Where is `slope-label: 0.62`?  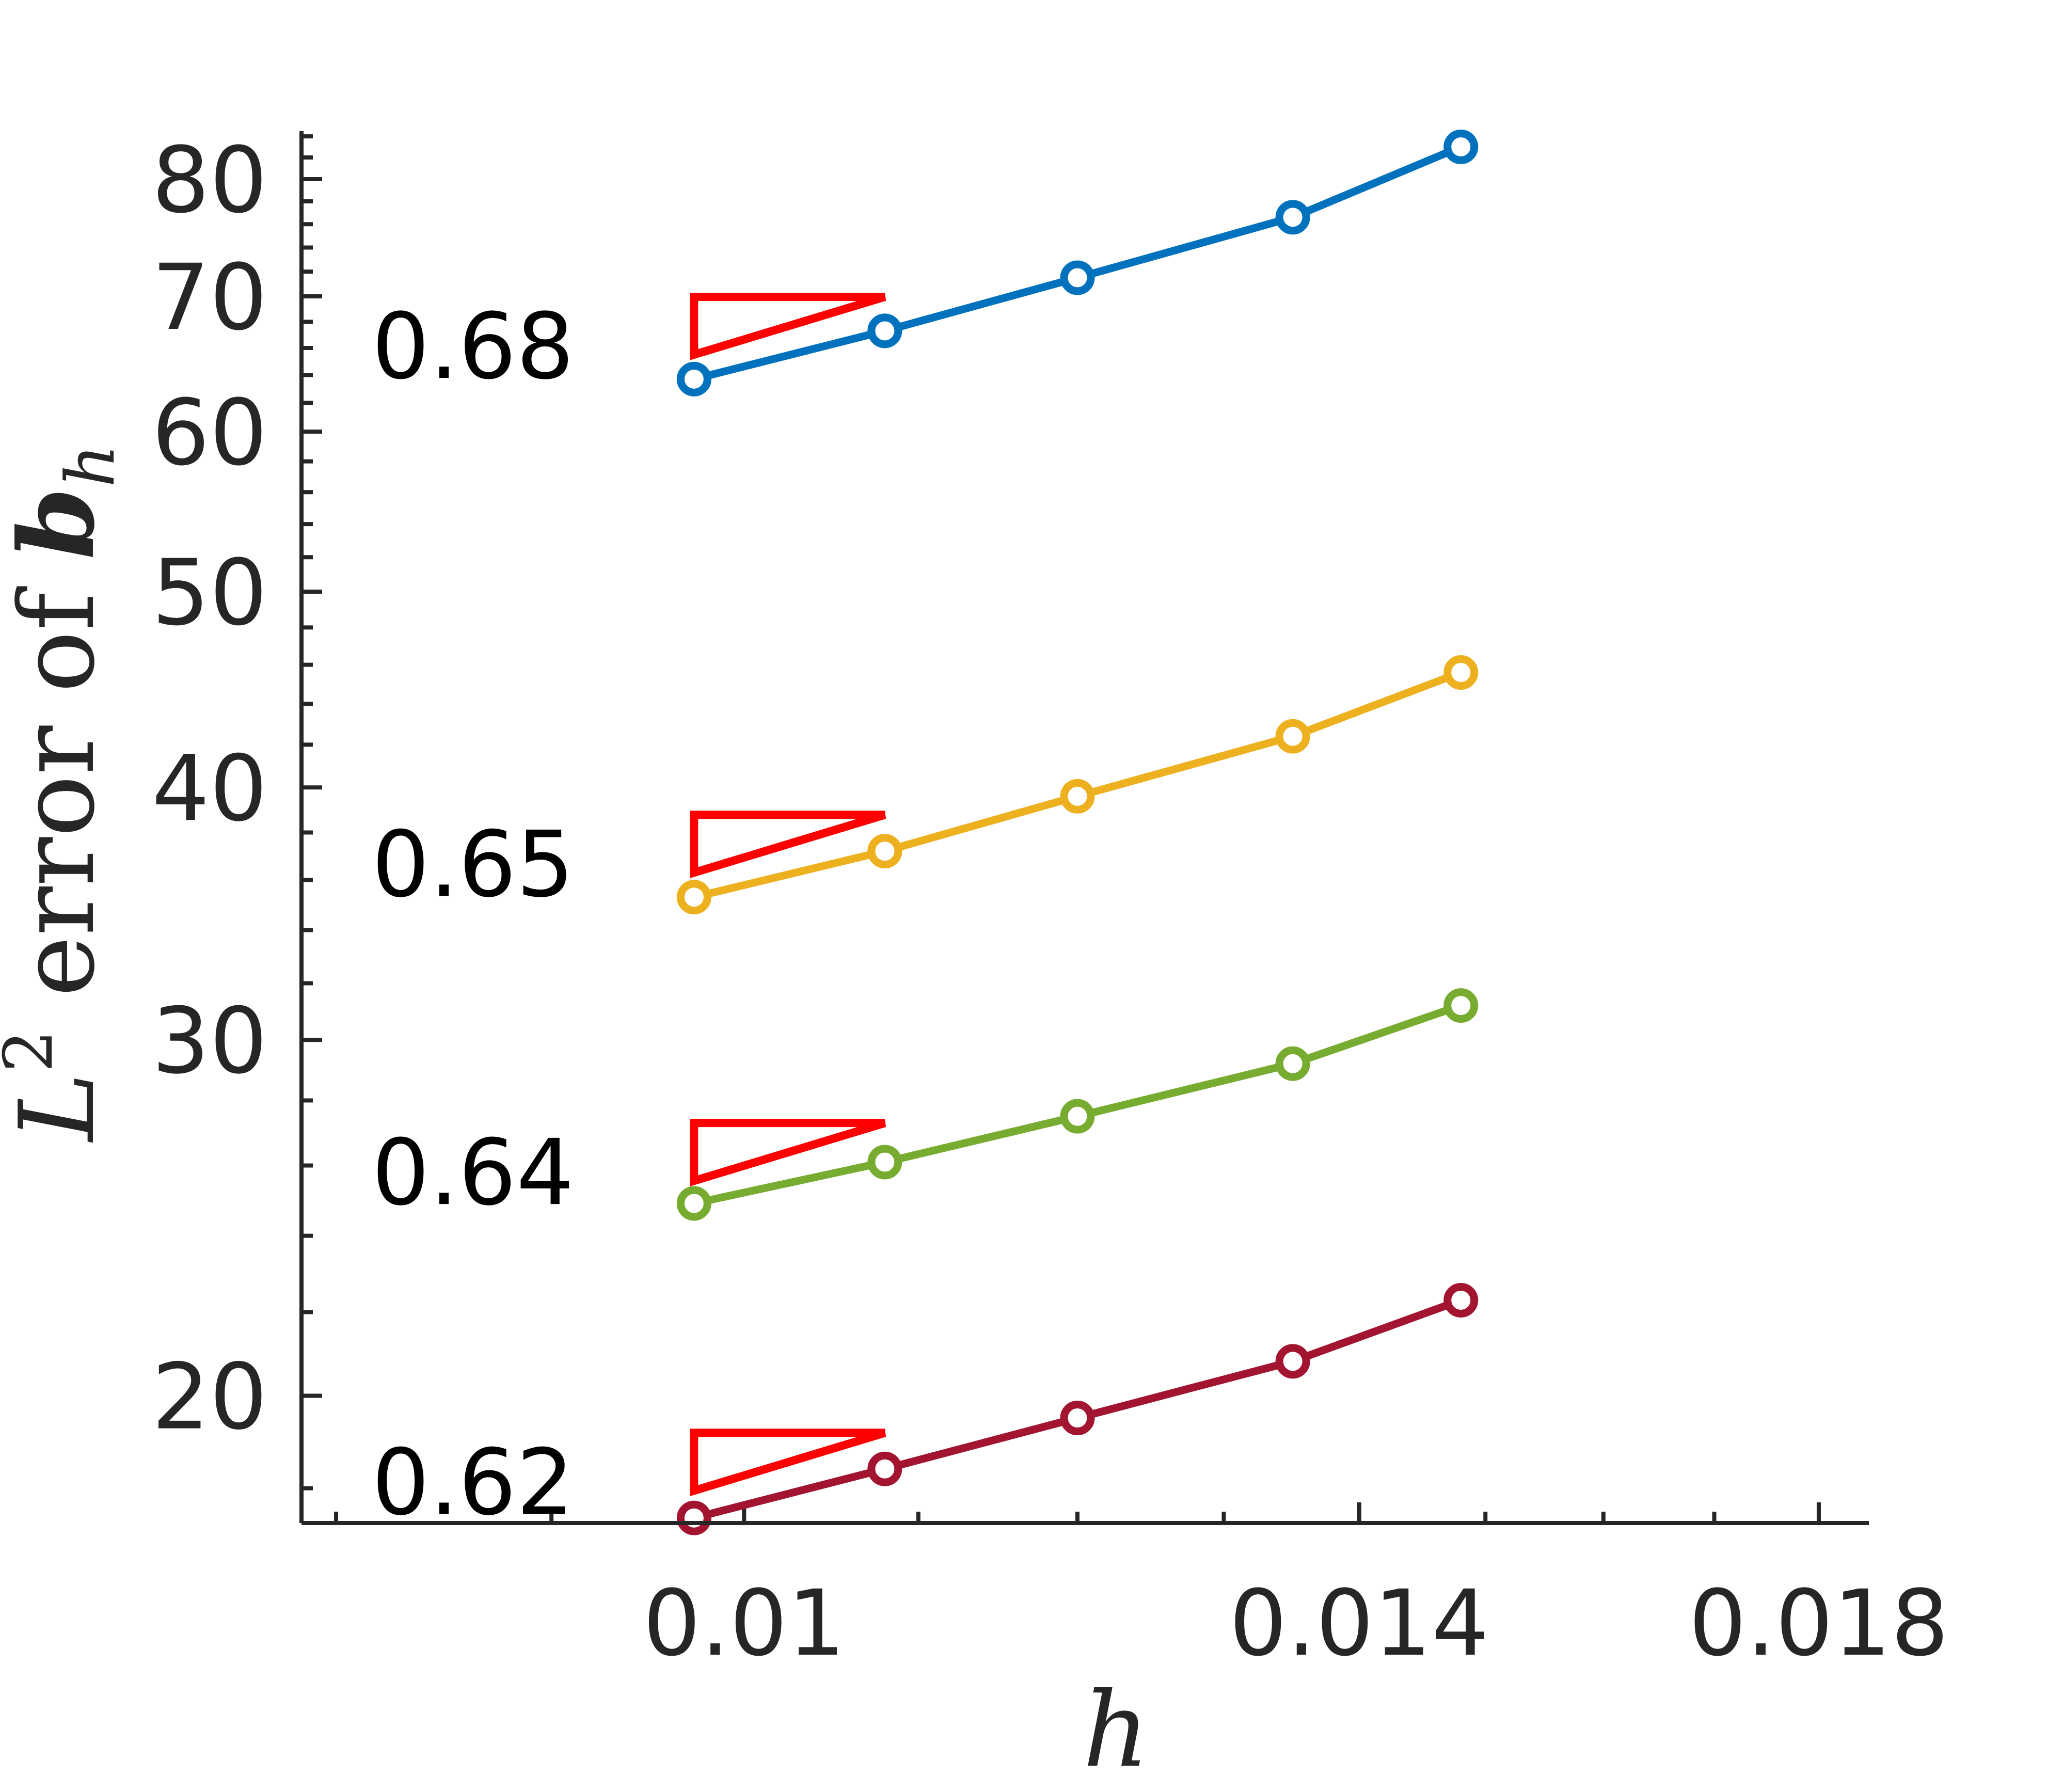
slope-label: 0.62 is located at coordinates (473, 1482).